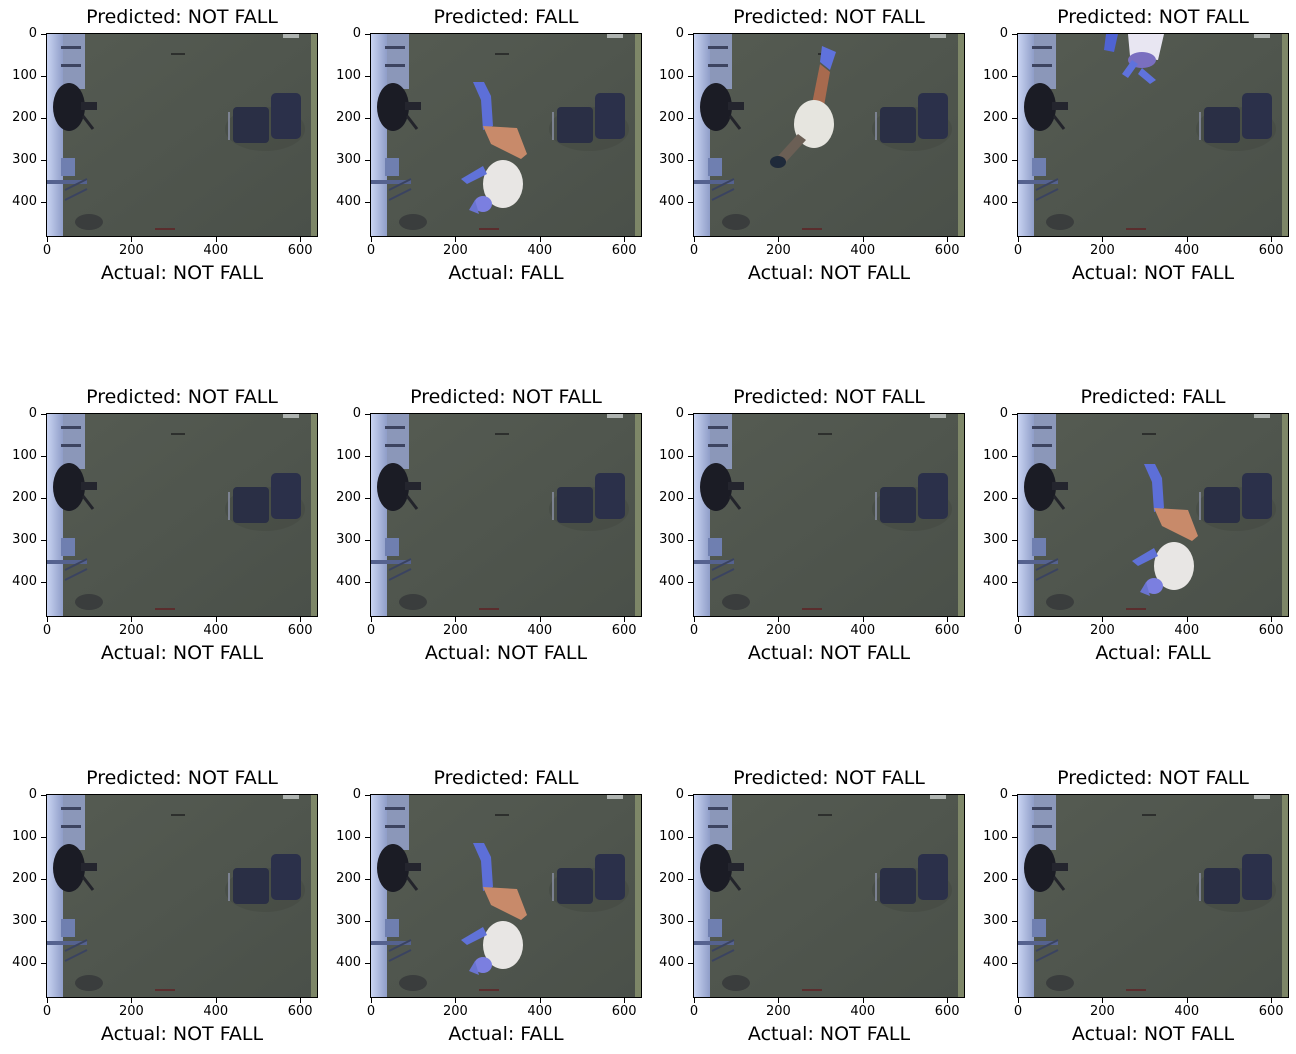 Image resolution: width=1296 pixels, height=1054 pixels. I want to click on predicted-label: Predicted: FALL, so click(506, 778).